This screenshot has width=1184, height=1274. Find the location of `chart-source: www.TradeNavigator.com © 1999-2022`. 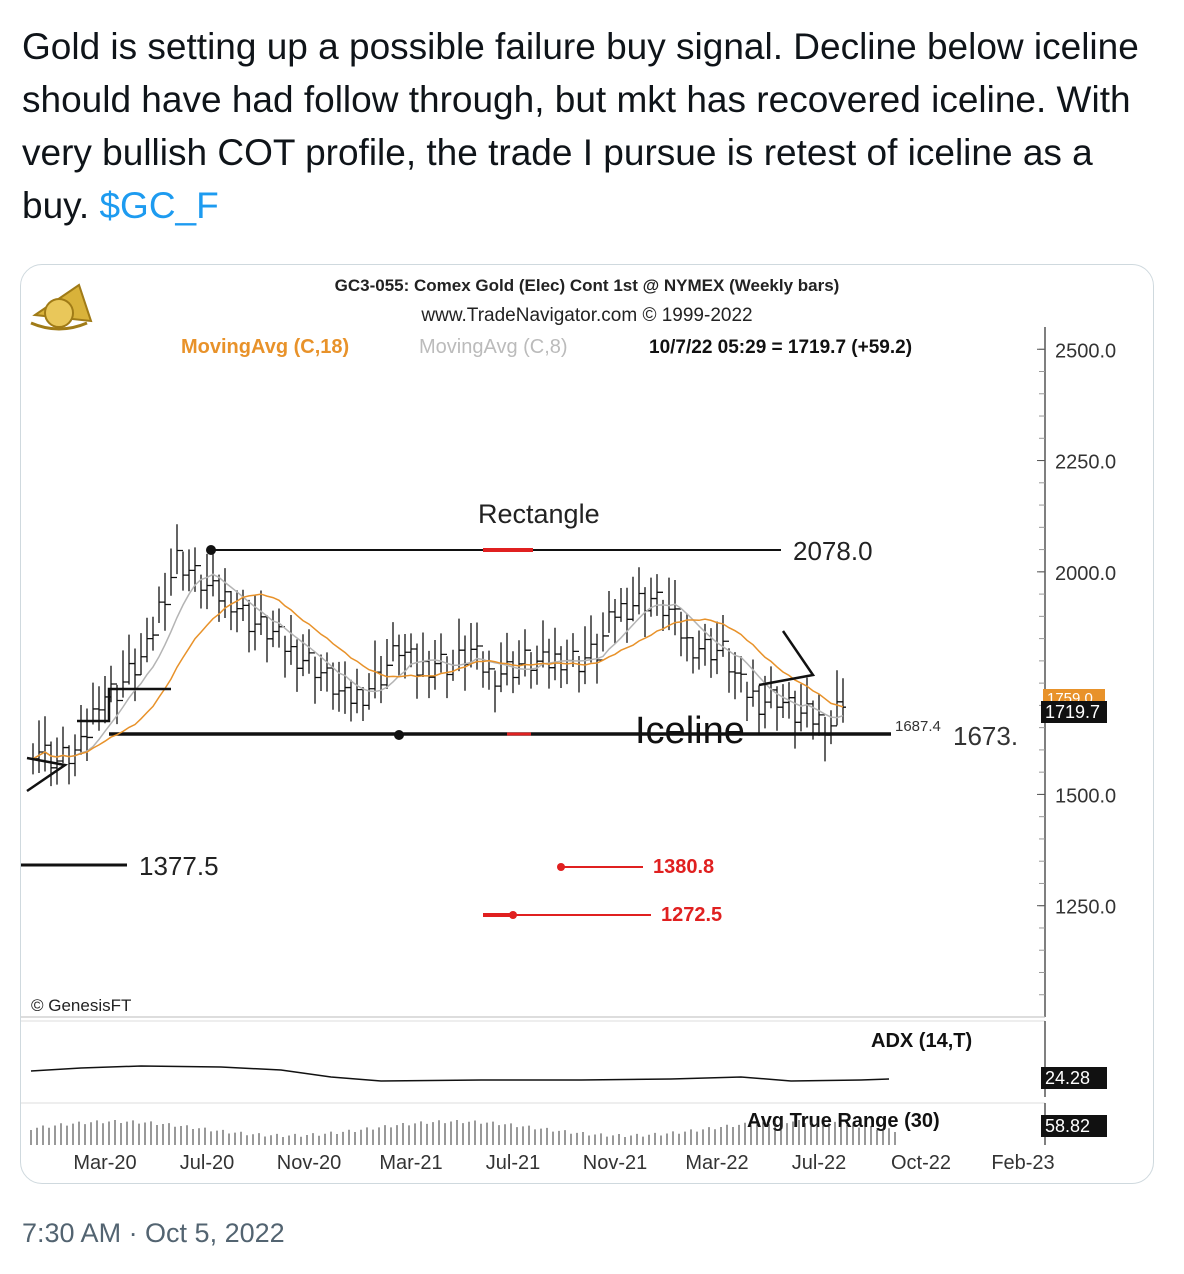

chart-source: www.TradeNavigator.com © 1999-2022 is located at coordinates (586, 315).